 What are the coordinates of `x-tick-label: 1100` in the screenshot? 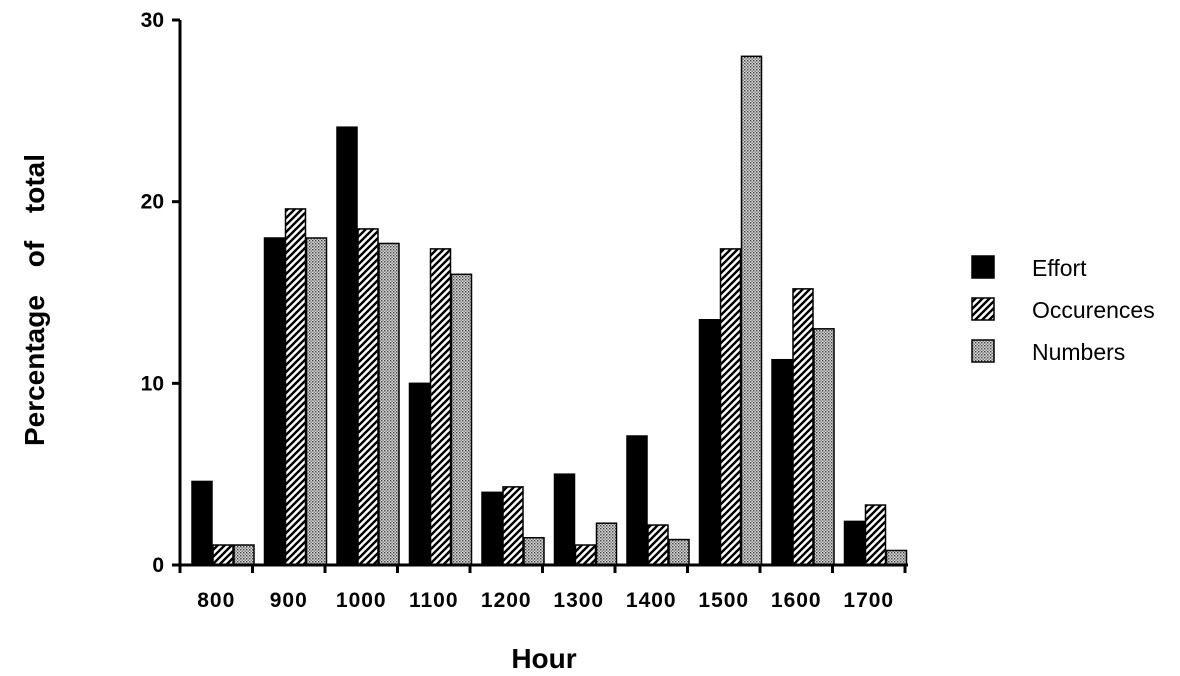 It's located at (434, 600).